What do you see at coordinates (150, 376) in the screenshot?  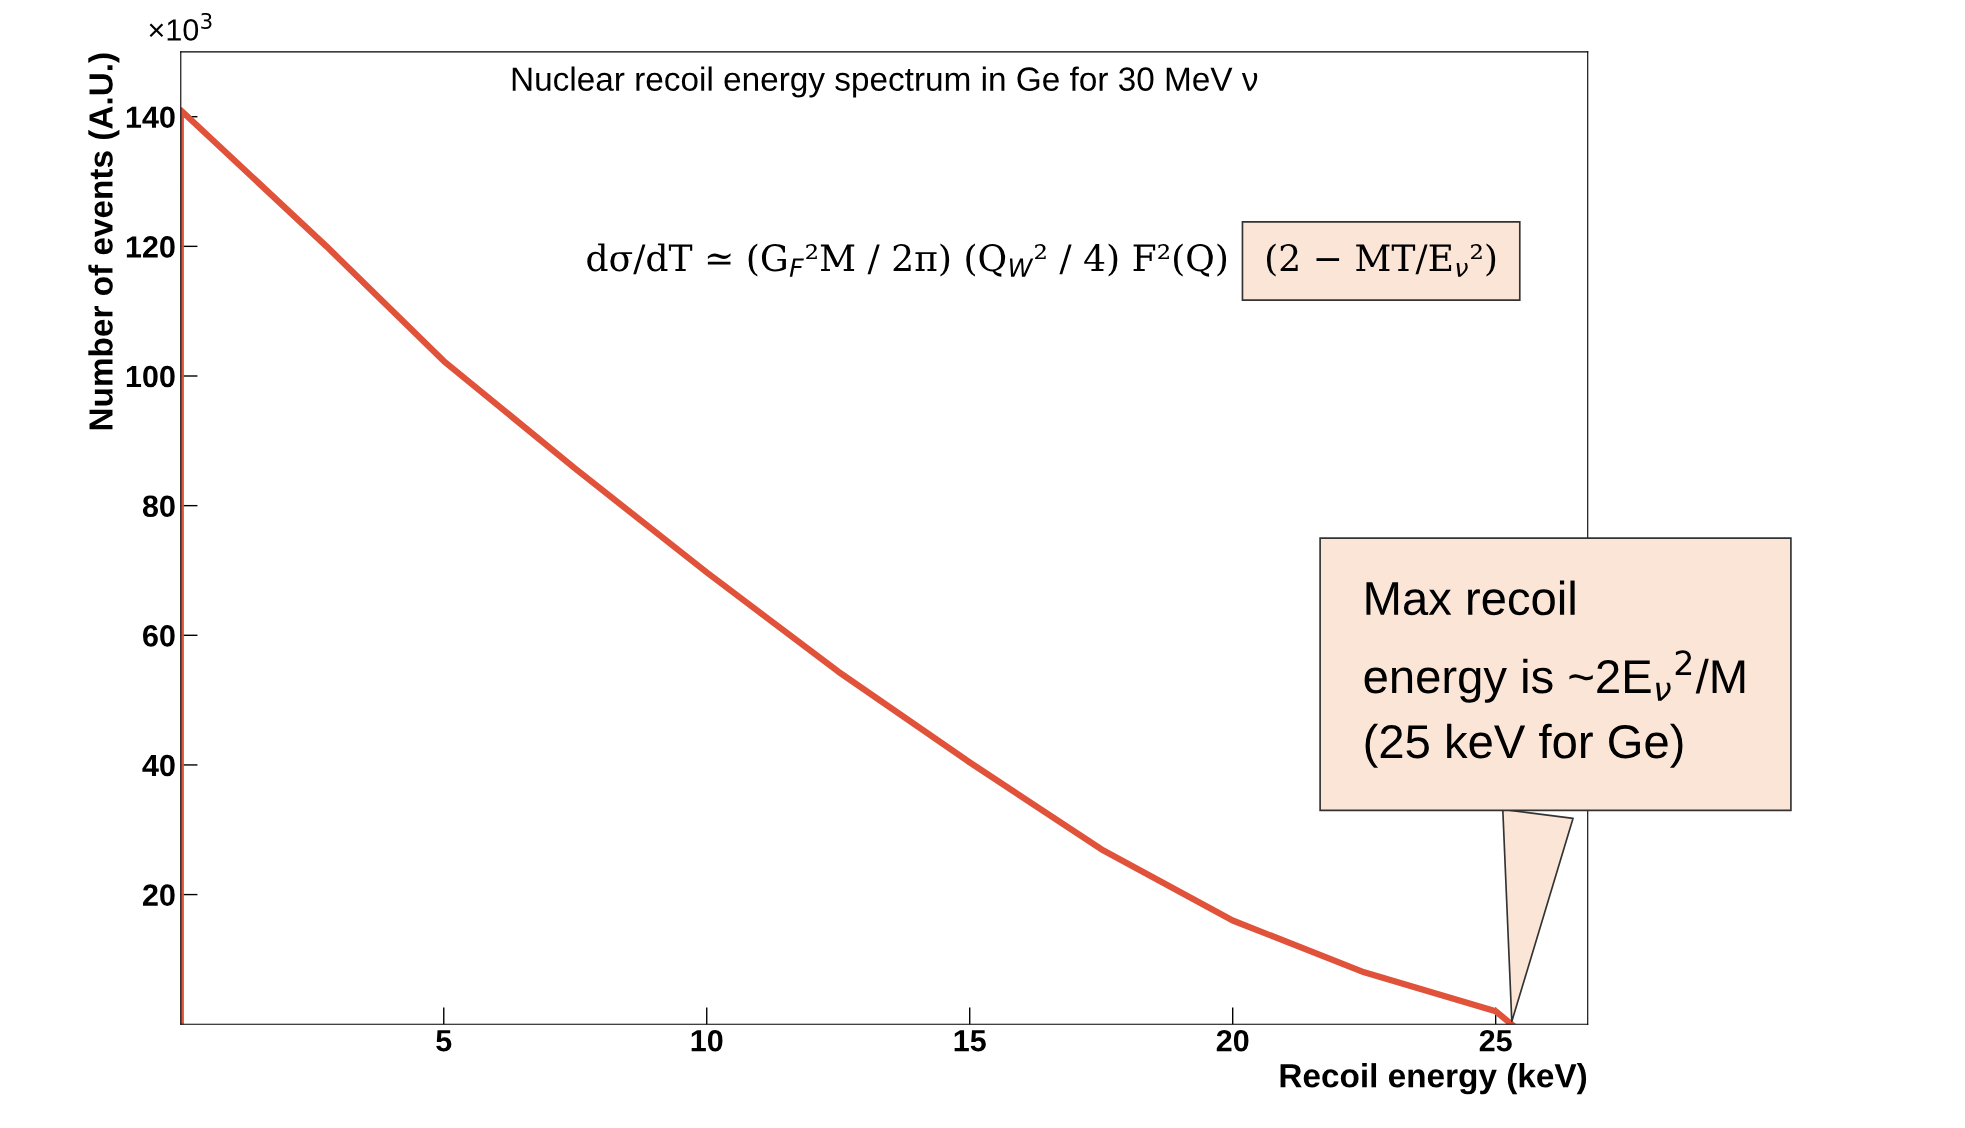 I see `y-tick-label: 100` at bounding box center [150, 376].